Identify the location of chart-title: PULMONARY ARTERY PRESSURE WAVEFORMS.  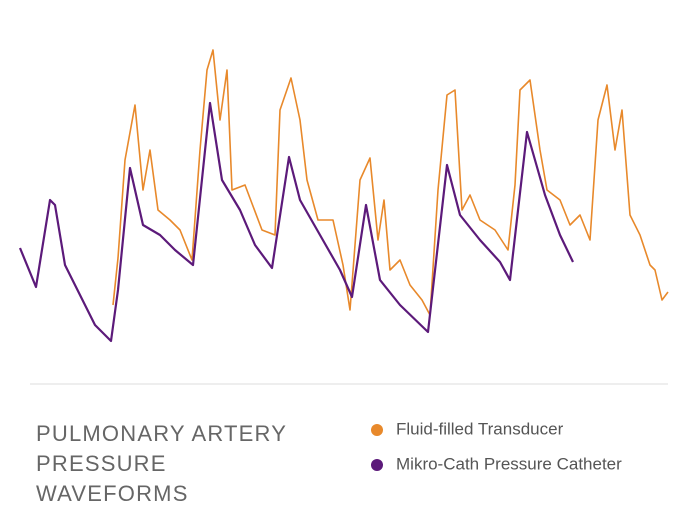
(161, 463).